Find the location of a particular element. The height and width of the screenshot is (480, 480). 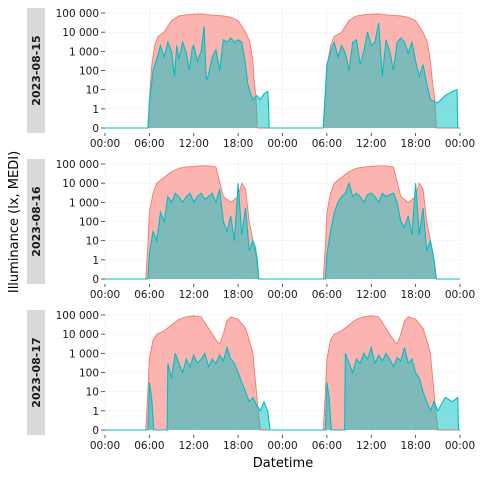

facet-strip-label: 2023-08-16 is located at coordinates (36, 221).